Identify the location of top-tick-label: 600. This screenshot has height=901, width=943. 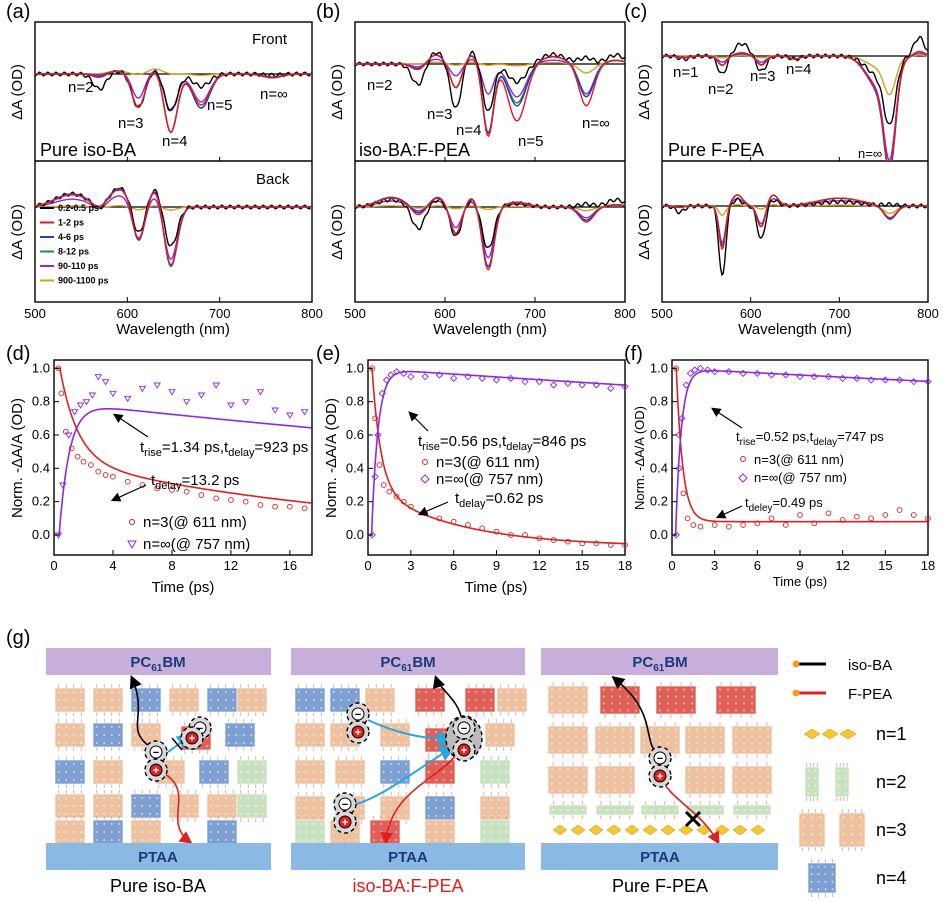
(445, 313).